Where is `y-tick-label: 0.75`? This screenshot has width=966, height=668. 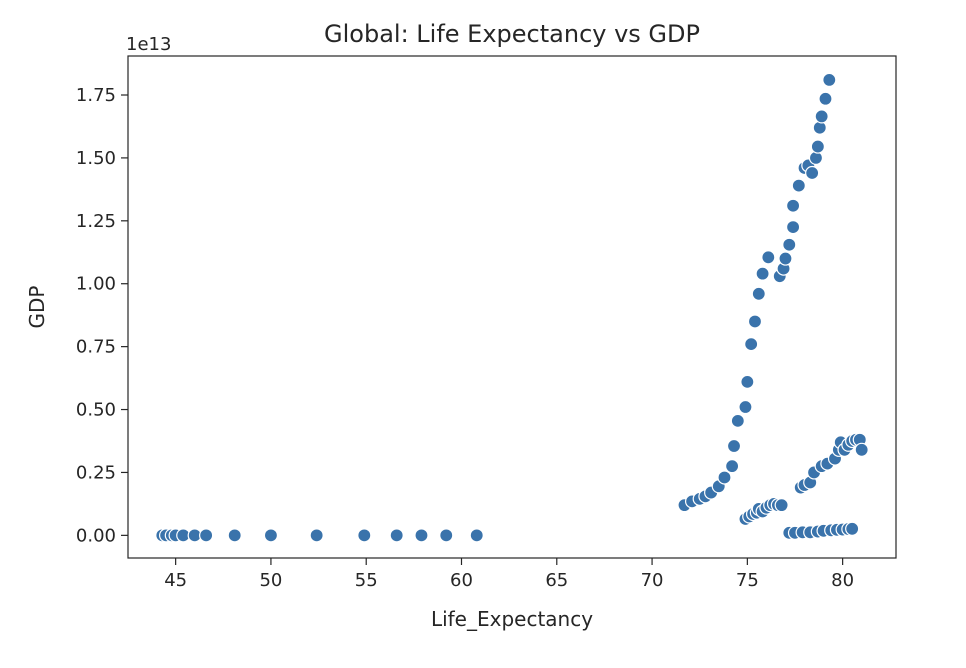
y-tick-label: 0.75 is located at coordinates (96, 347).